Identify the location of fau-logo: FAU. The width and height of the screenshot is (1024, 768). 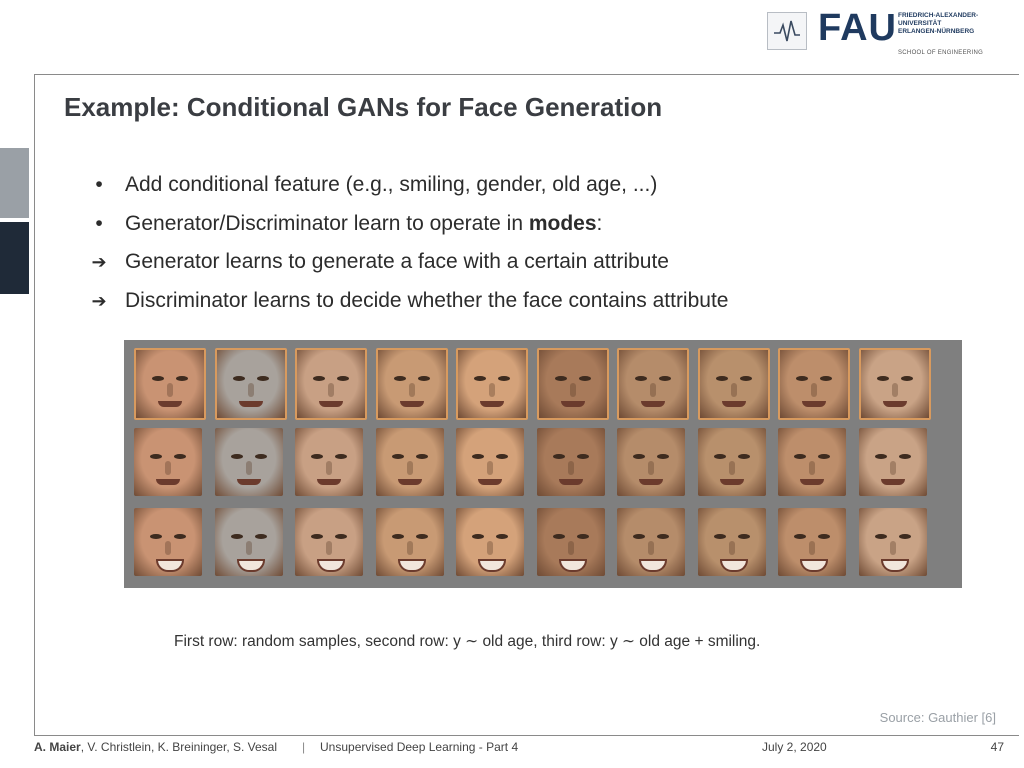
(857, 28).